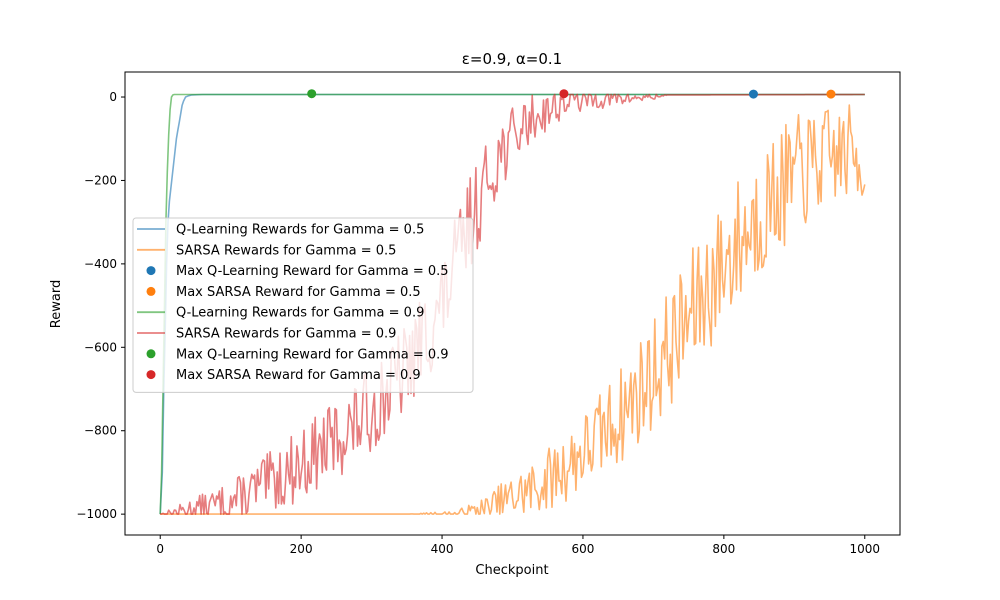 The height and width of the screenshot is (600, 1000). Describe the element at coordinates (286, 334) in the screenshot. I see `legend-entry: SARSA Rewards for Gamma = 0.9` at that location.